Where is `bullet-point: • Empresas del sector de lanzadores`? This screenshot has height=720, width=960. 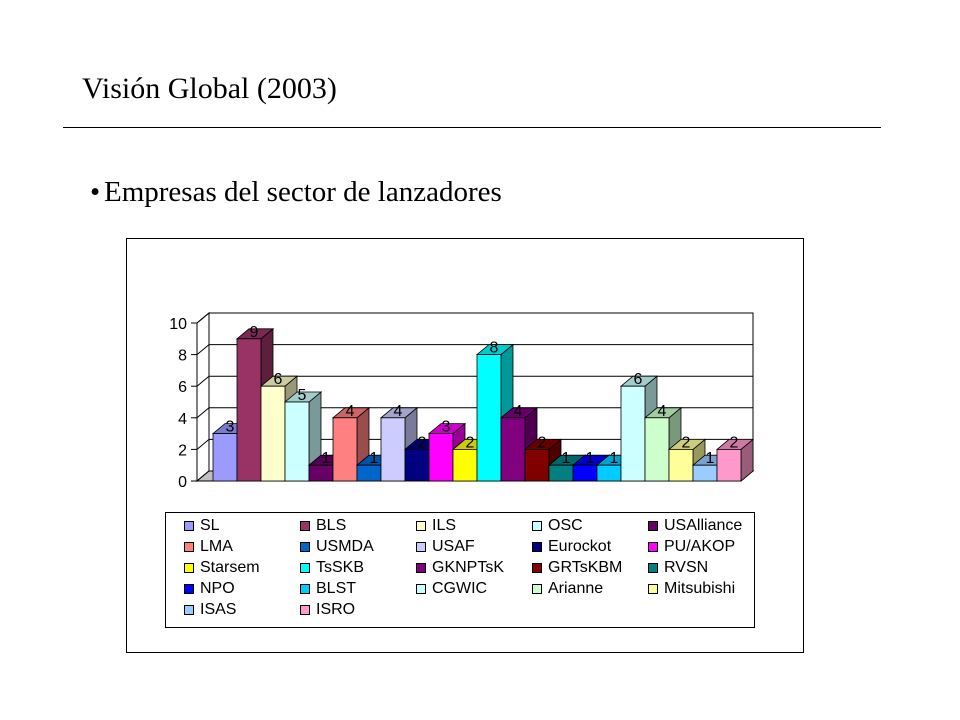 bullet-point: • Empresas del sector de lanzadores is located at coordinates (296, 192).